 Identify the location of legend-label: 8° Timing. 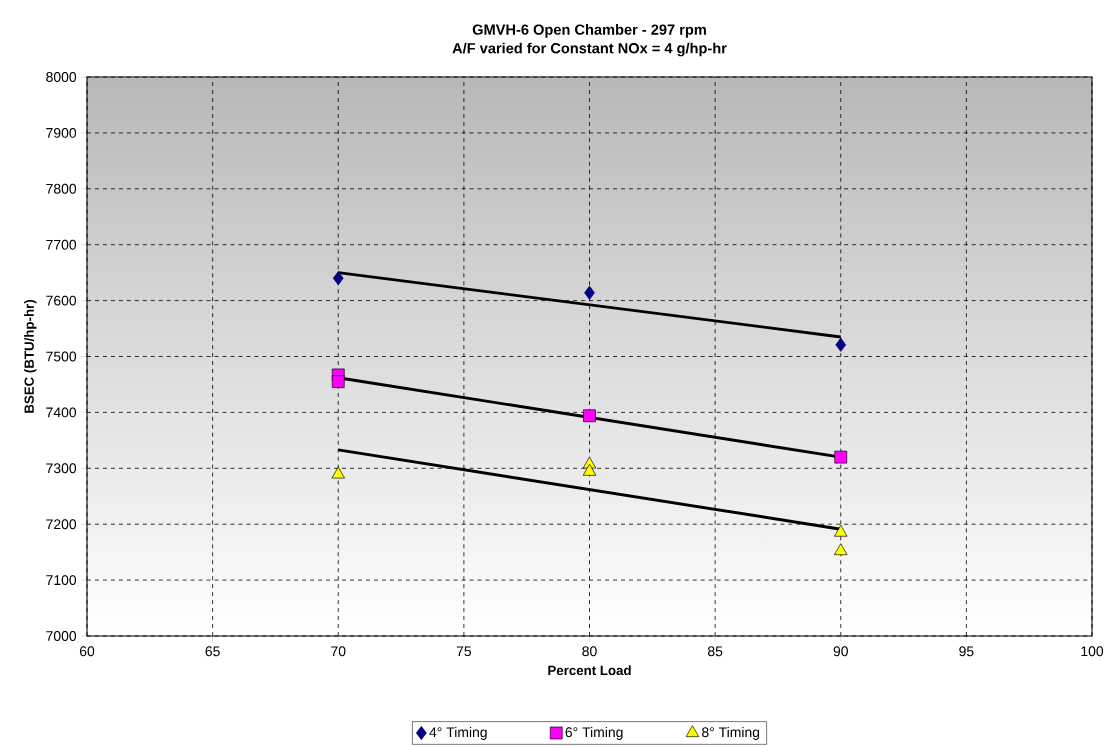
(731, 733).